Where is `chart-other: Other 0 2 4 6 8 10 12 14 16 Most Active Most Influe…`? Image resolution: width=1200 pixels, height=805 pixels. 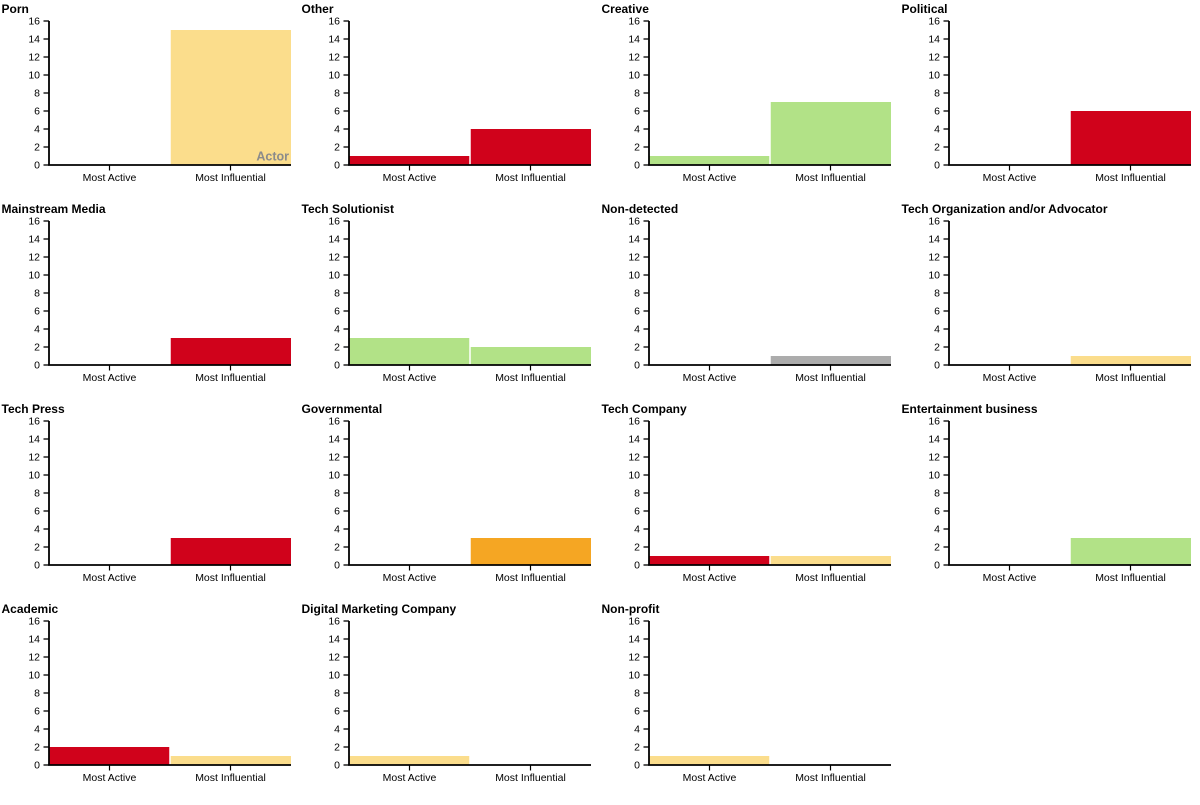
chart-other: Other 0 2 4 6 8 10 12 14 16 Most Active Most Influe… is located at coordinates (450, 100).